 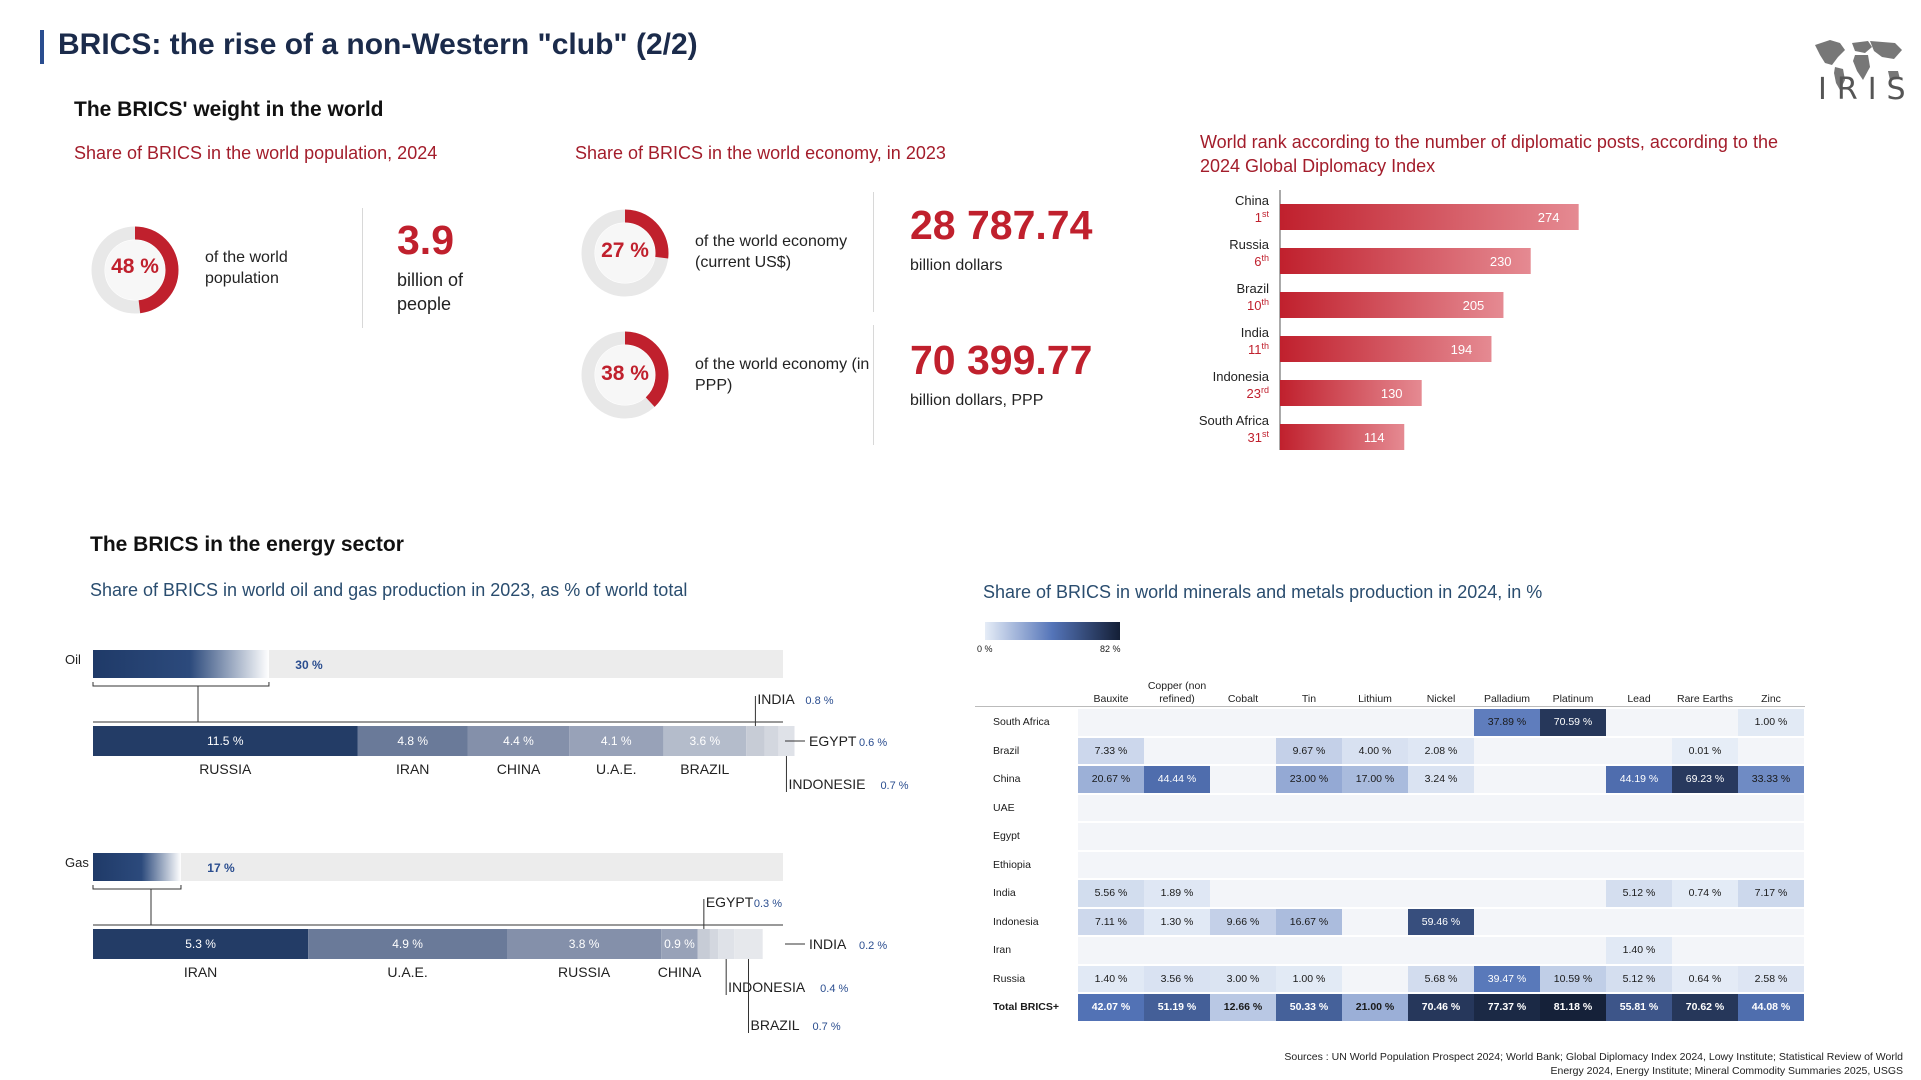 I want to click on heatmap-row-label: Egypt, so click(x=1006, y=836).